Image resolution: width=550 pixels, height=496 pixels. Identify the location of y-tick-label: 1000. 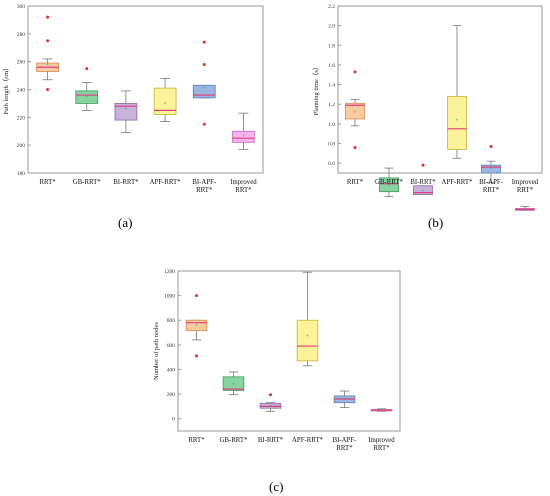
(169, 297).